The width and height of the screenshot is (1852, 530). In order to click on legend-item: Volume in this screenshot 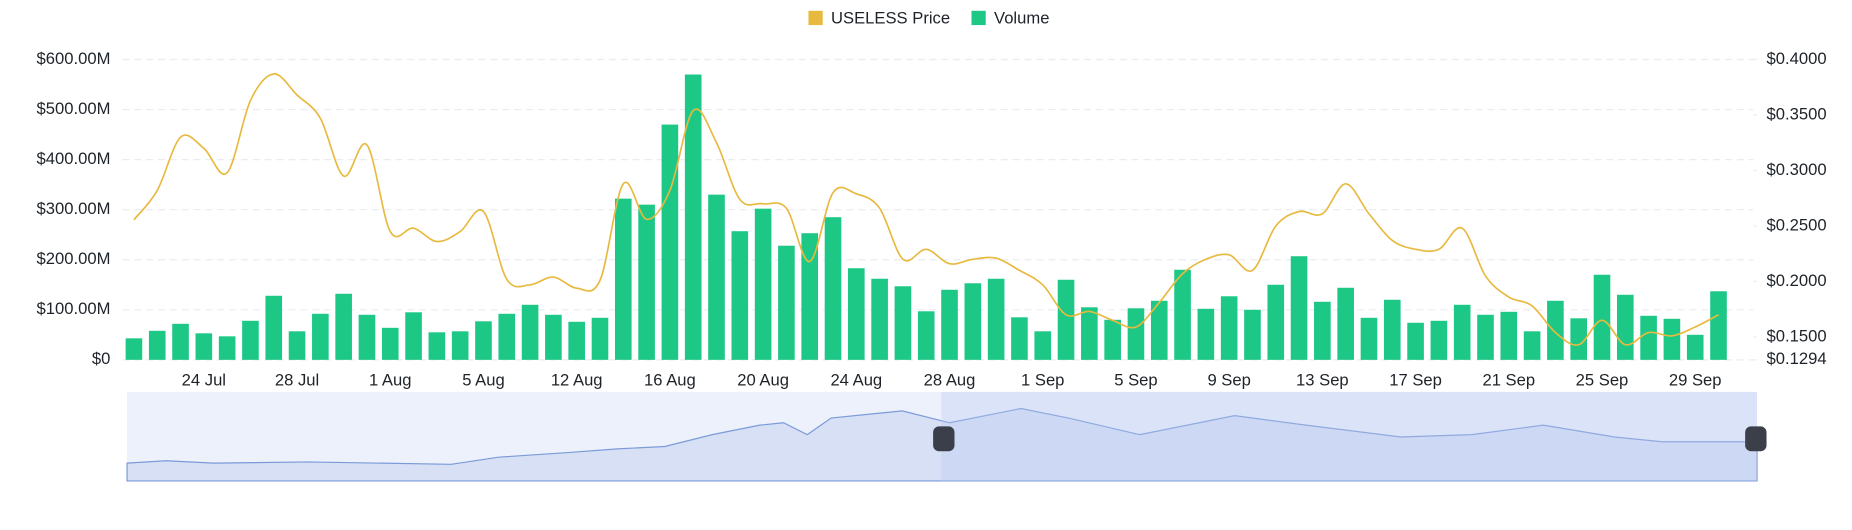, I will do `click(1010, 18)`.